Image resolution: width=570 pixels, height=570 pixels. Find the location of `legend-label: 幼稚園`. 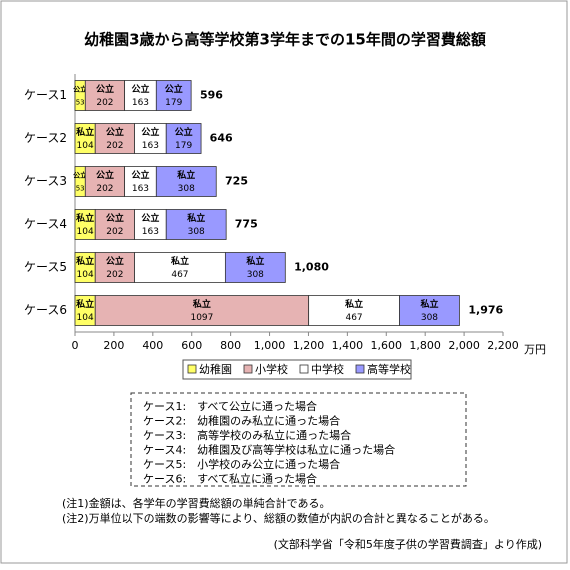

legend-label: 幼稚園 is located at coordinates (215, 369).